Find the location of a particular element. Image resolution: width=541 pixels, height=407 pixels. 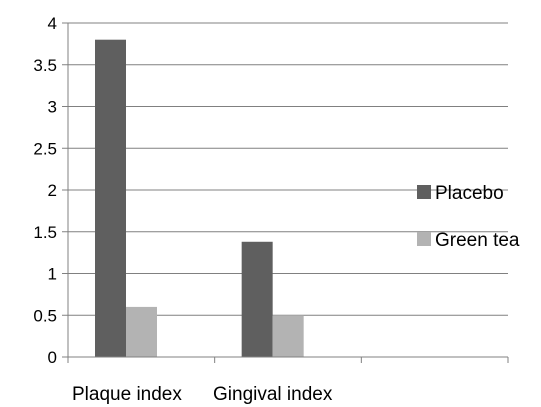

legend-label: Placebo is located at coordinates (469, 193).